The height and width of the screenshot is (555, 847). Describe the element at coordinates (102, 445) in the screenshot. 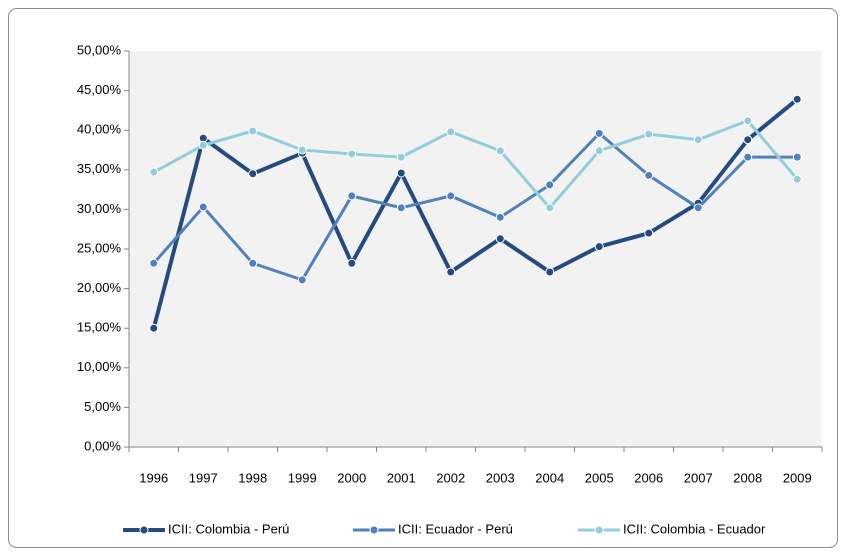

I see `y-tick-label: 0,00%` at that location.